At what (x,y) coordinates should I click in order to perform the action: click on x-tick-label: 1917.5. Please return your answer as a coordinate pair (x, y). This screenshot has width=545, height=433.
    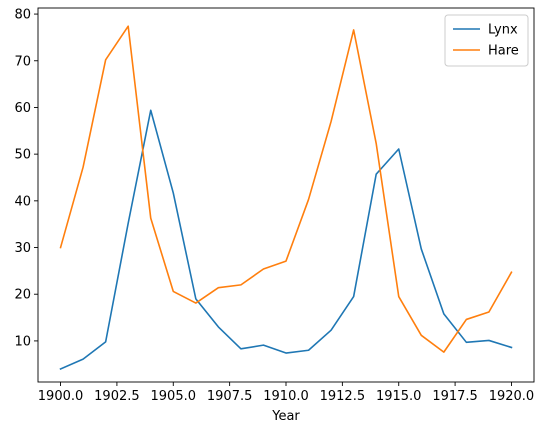
    Looking at the image, I should click on (455, 396).